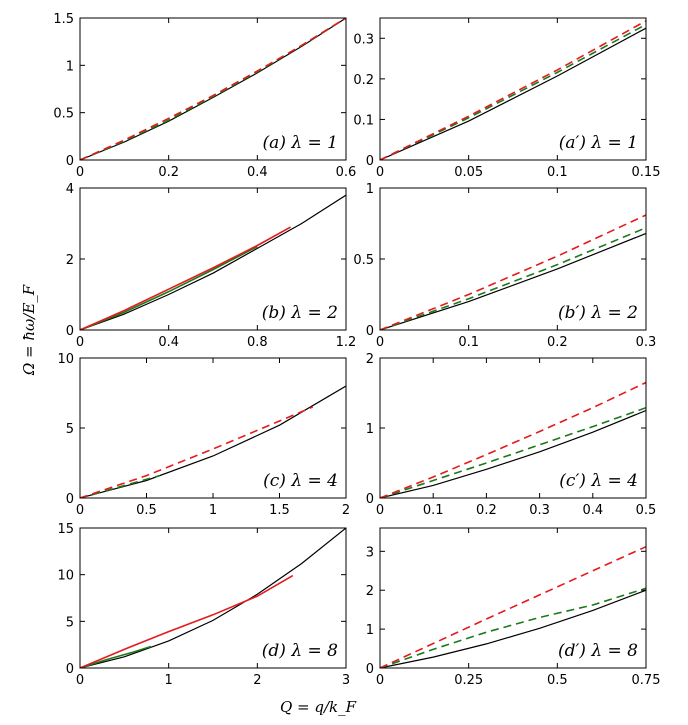 The height and width of the screenshot is (725, 688). What do you see at coordinates (468, 172) in the screenshot?
I see `x-tick-label: 0.05` at bounding box center [468, 172].